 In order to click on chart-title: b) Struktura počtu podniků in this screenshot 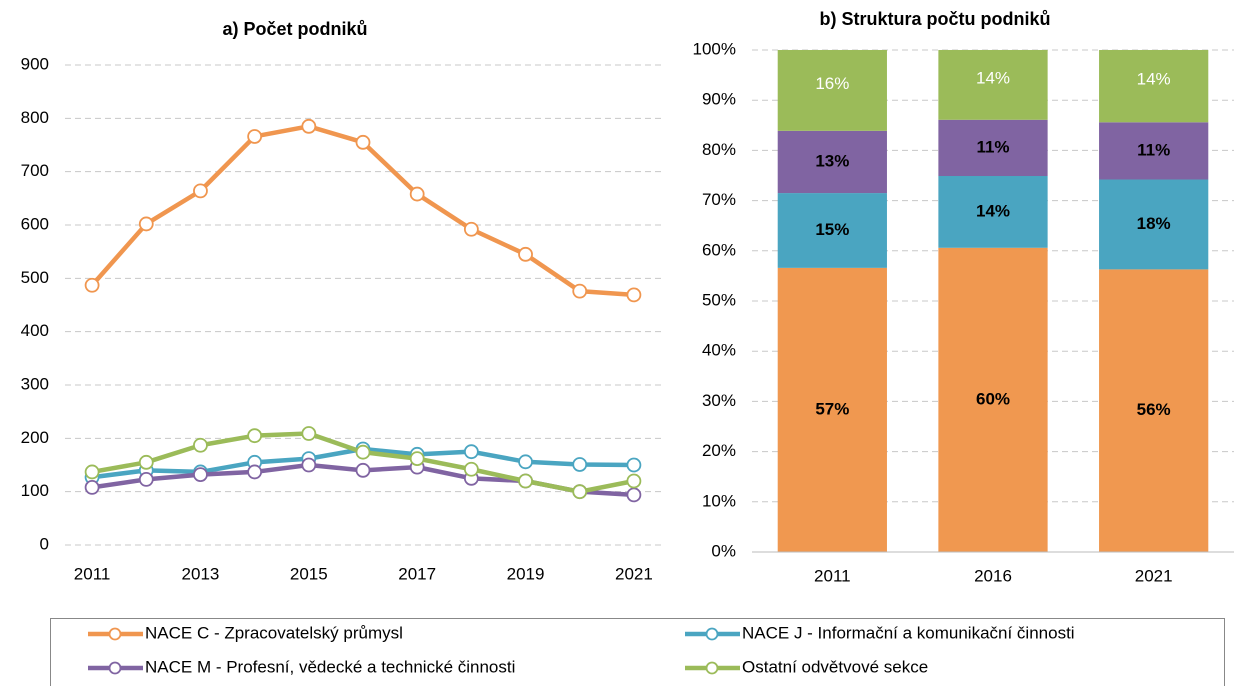, I will do `click(935, 19)`.